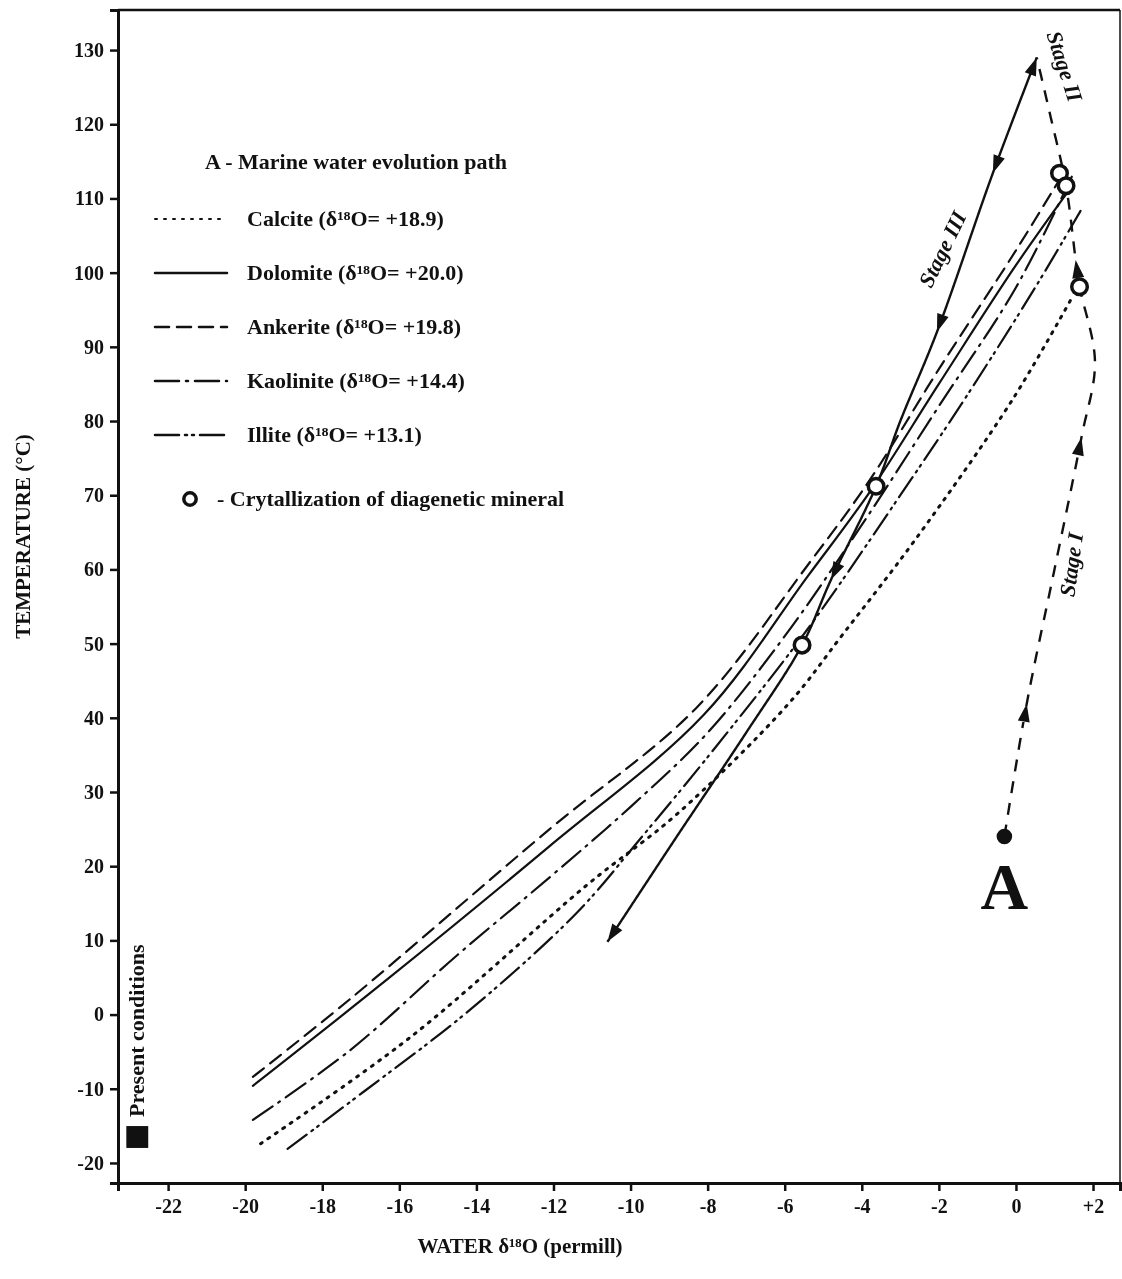 Image resolution: width=1122 pixels, height=1279 pixels. What do you see at coordinates (246, 1206) in the screenshot?
I see `x-tick-label: -20` at bounding box center [246, 1206].